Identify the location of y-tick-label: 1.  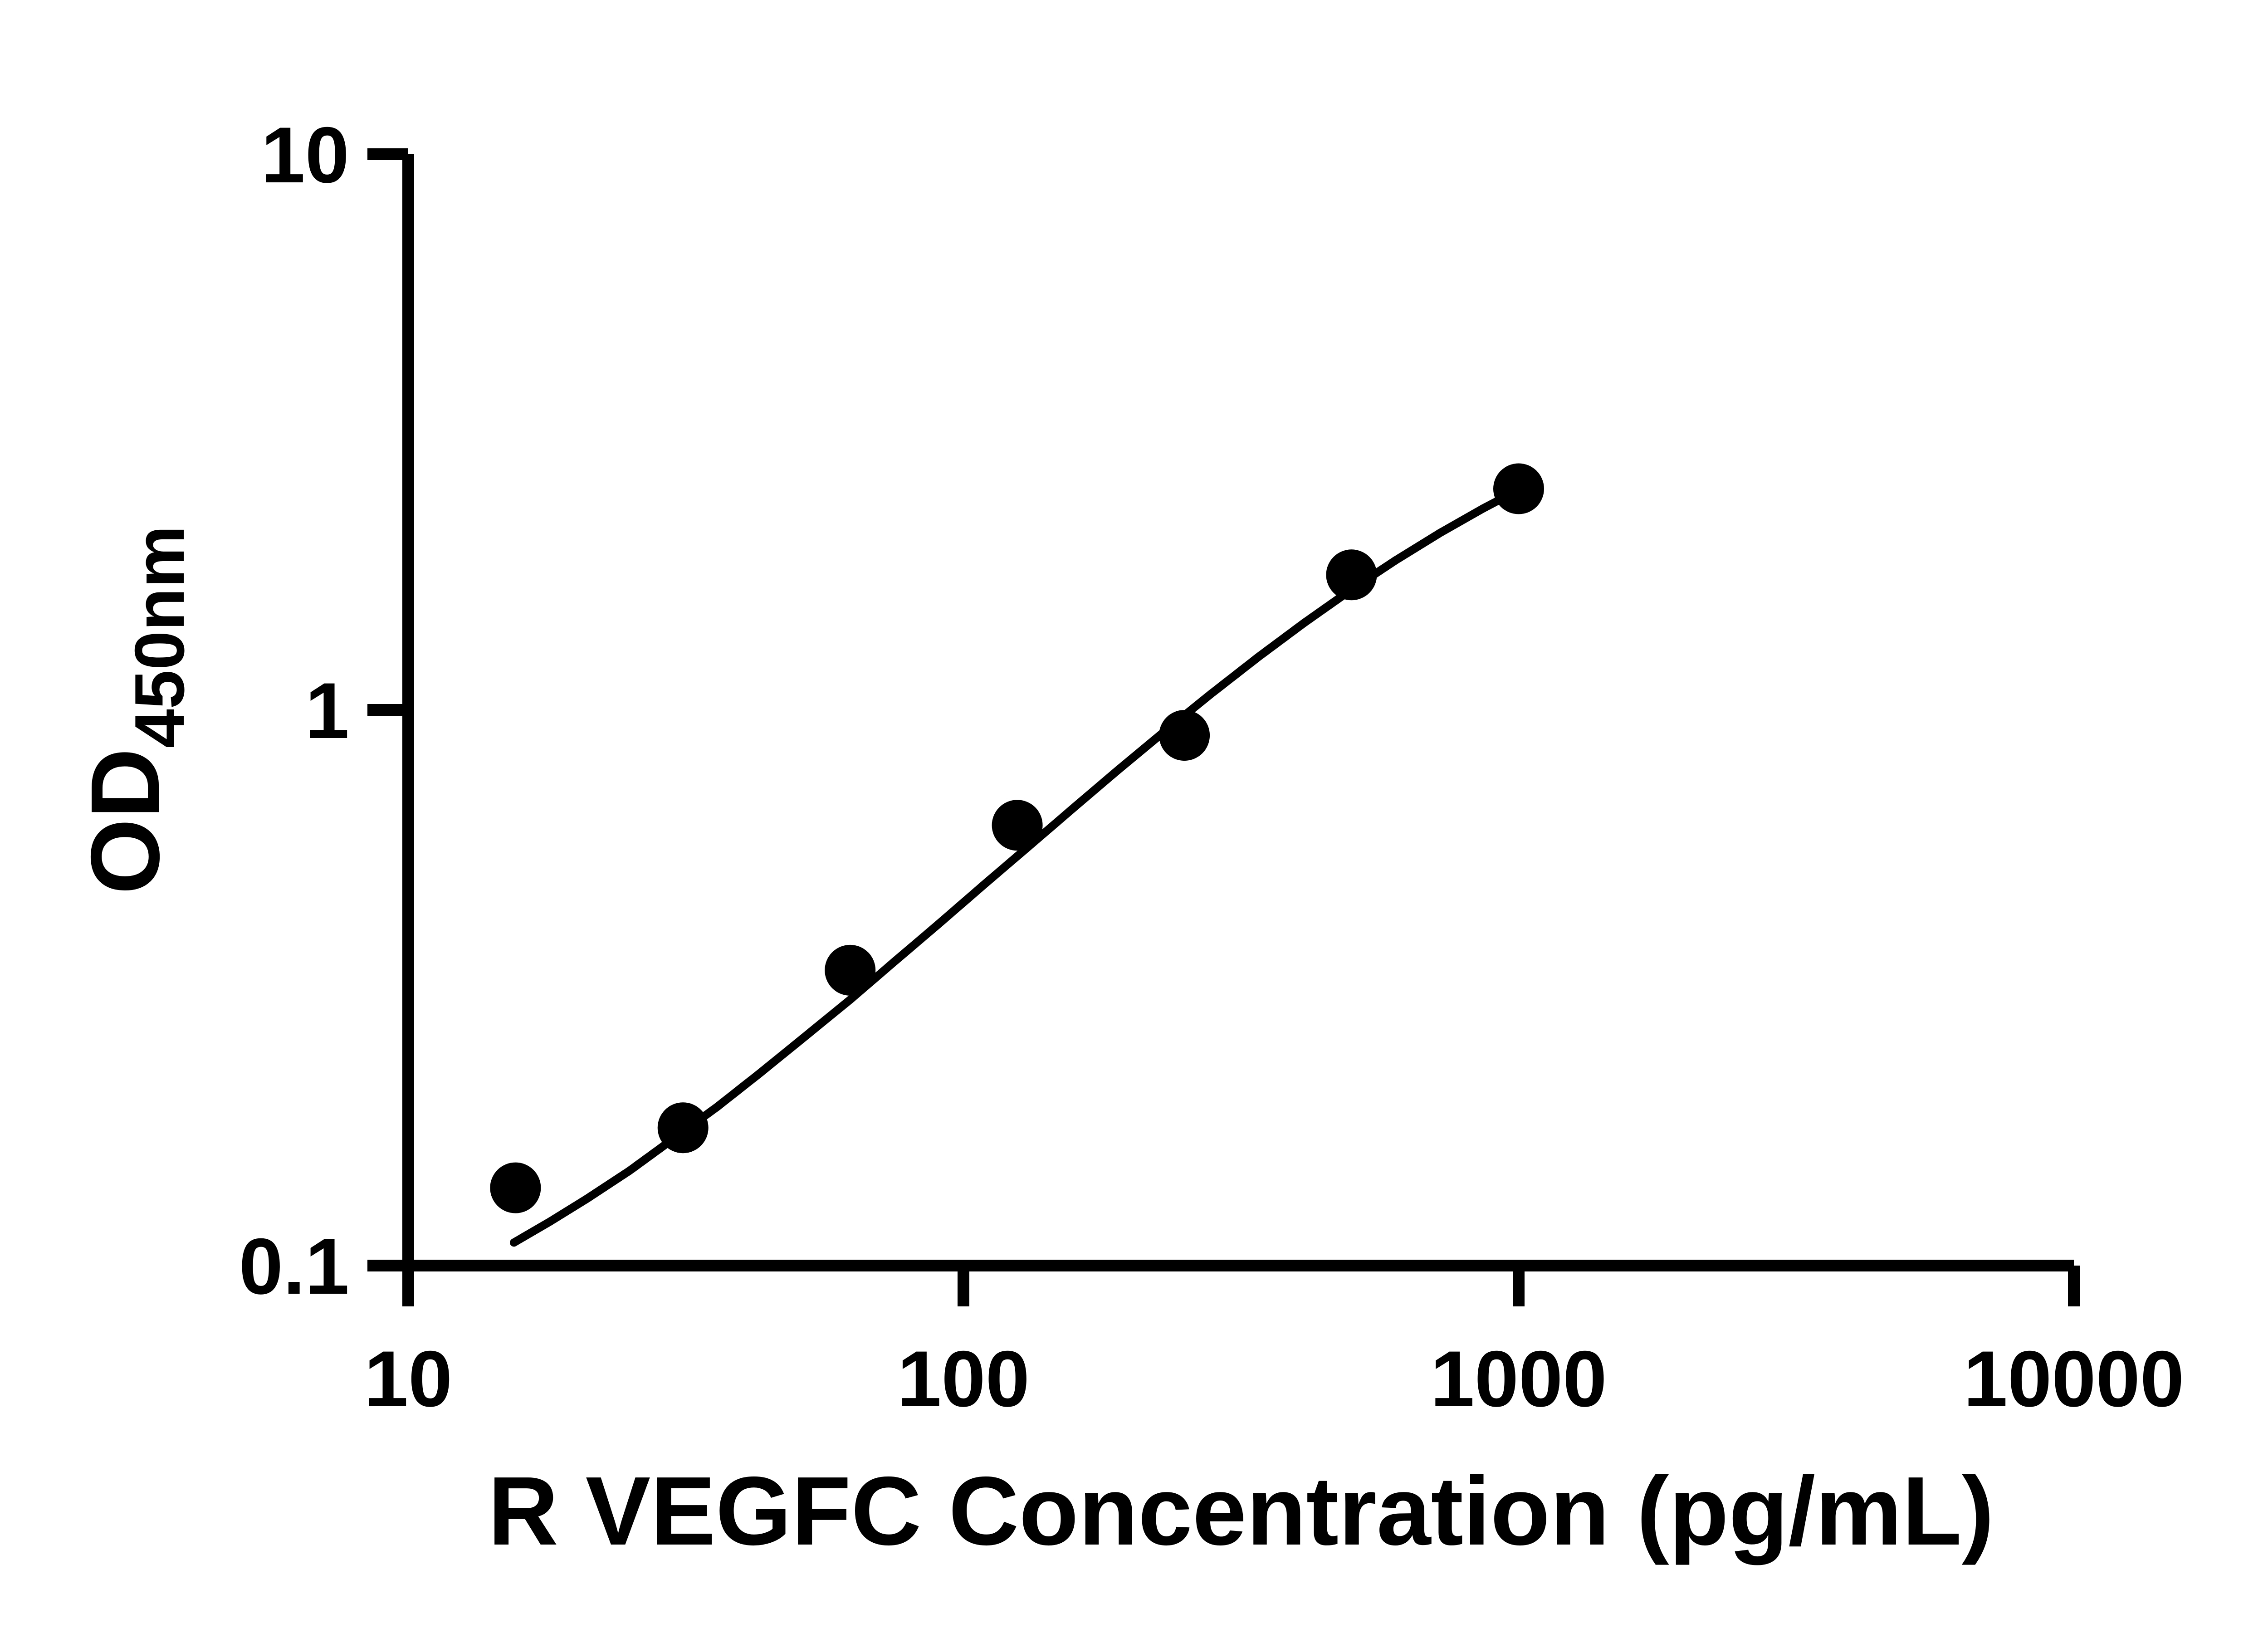
(327, 711).